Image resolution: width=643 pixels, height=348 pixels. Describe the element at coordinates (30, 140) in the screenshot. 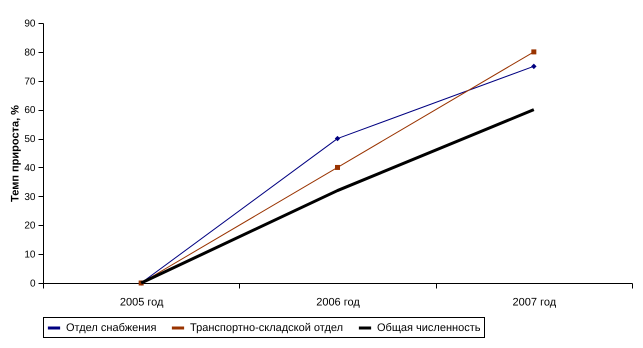

I see `y-tick-label: 50` at that location.